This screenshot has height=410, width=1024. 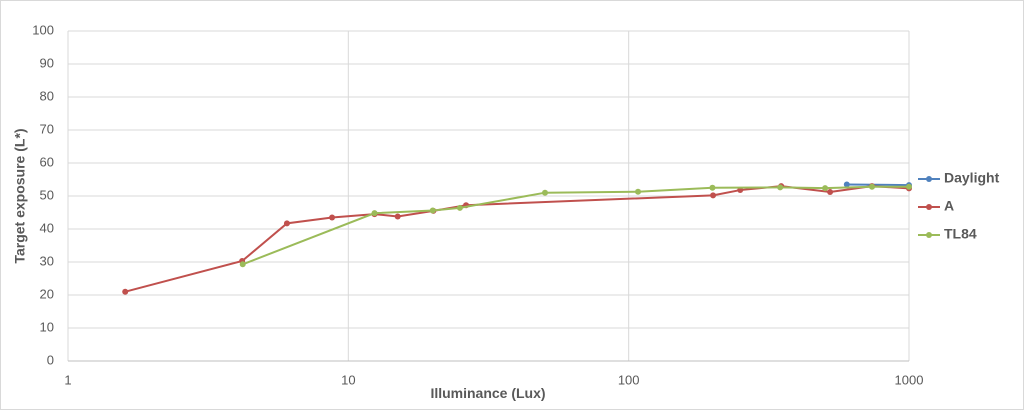 I want to click on x-tick-label: 10, so click(x=348, y=379).